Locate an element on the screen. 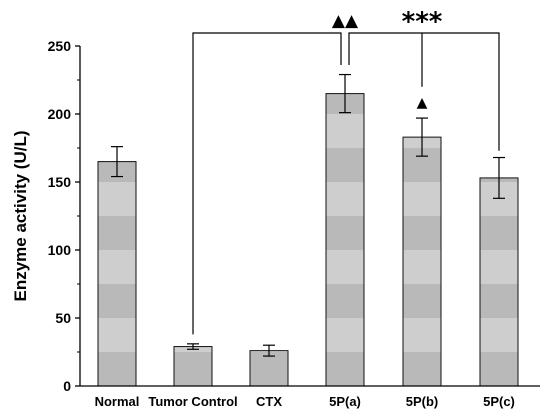 The width and height of the screenshot is (550, 417). y-tick-label: 100 is located at coordinates (60, 250).